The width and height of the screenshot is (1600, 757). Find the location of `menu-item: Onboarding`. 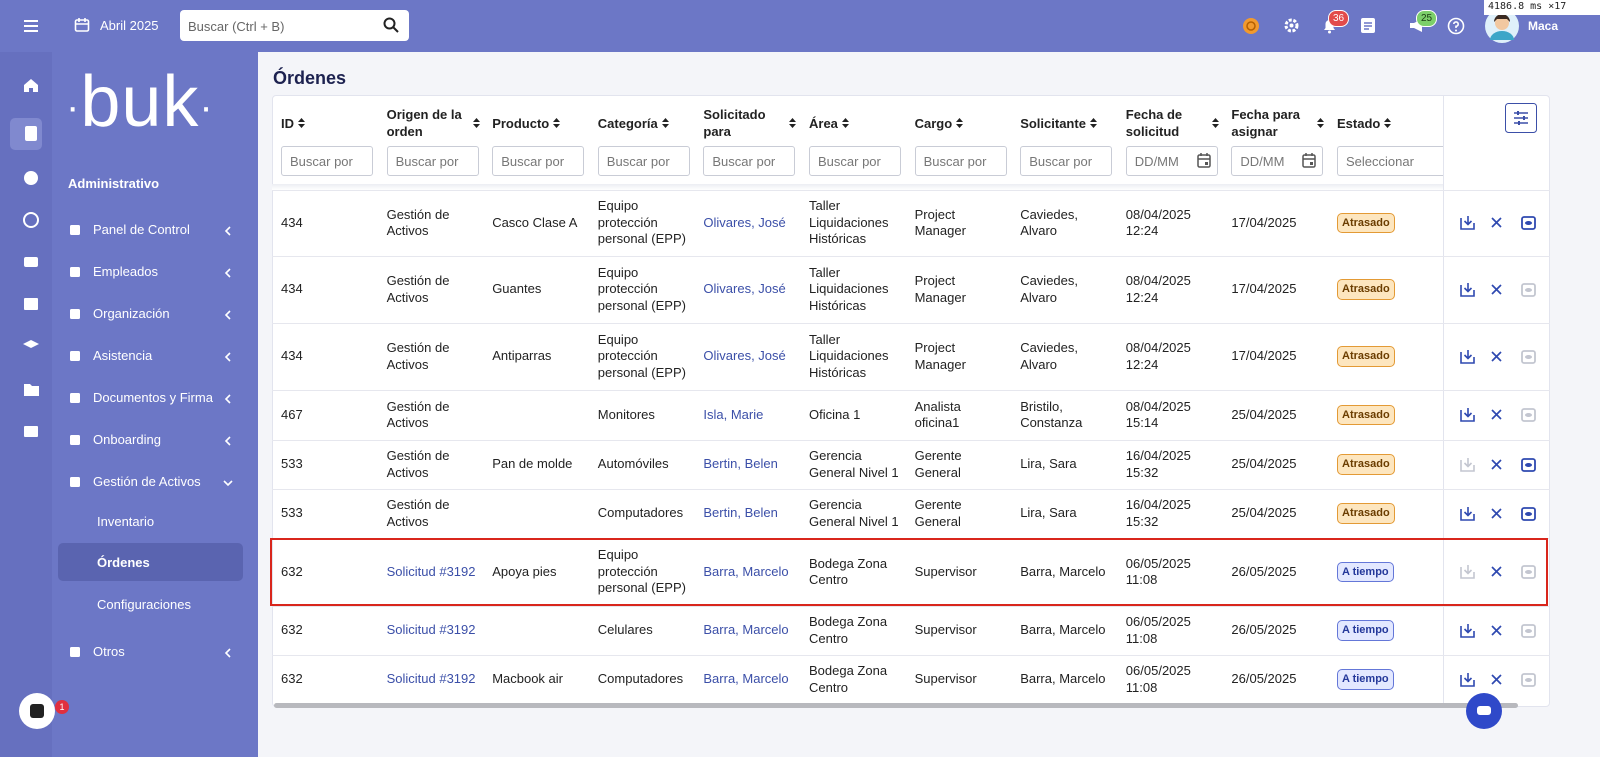

menu-item: Onboarding is located at coordinates (153, 441).